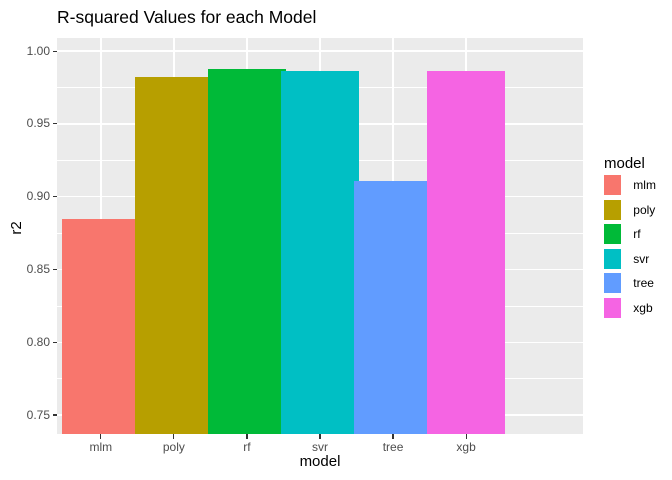 This screenshot has width=672, height=480. Describe the element at coordinates (641, 258) in the screenshot. I see `legend-label: svr` at that location.